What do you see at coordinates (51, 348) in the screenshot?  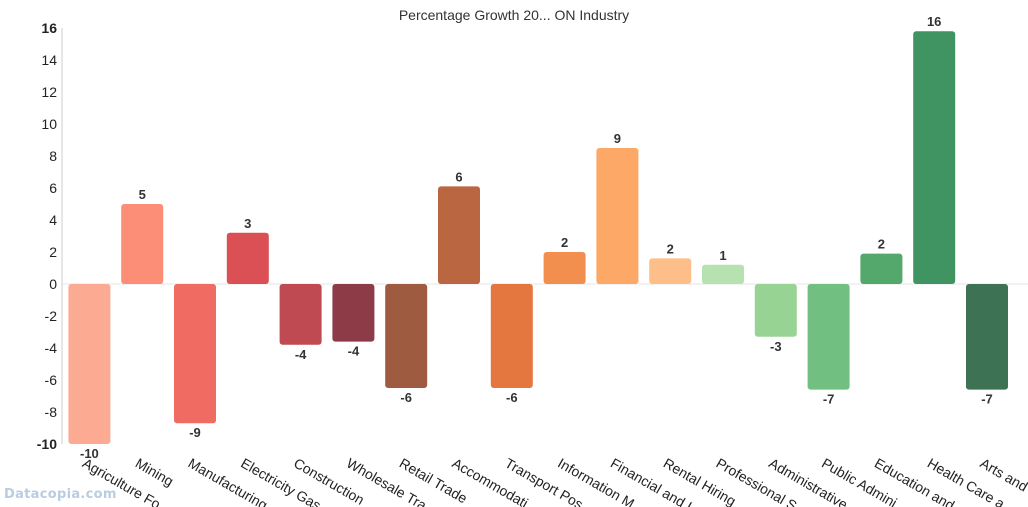 I see `y-tick-label: -4` at bounding box center [51, 348].